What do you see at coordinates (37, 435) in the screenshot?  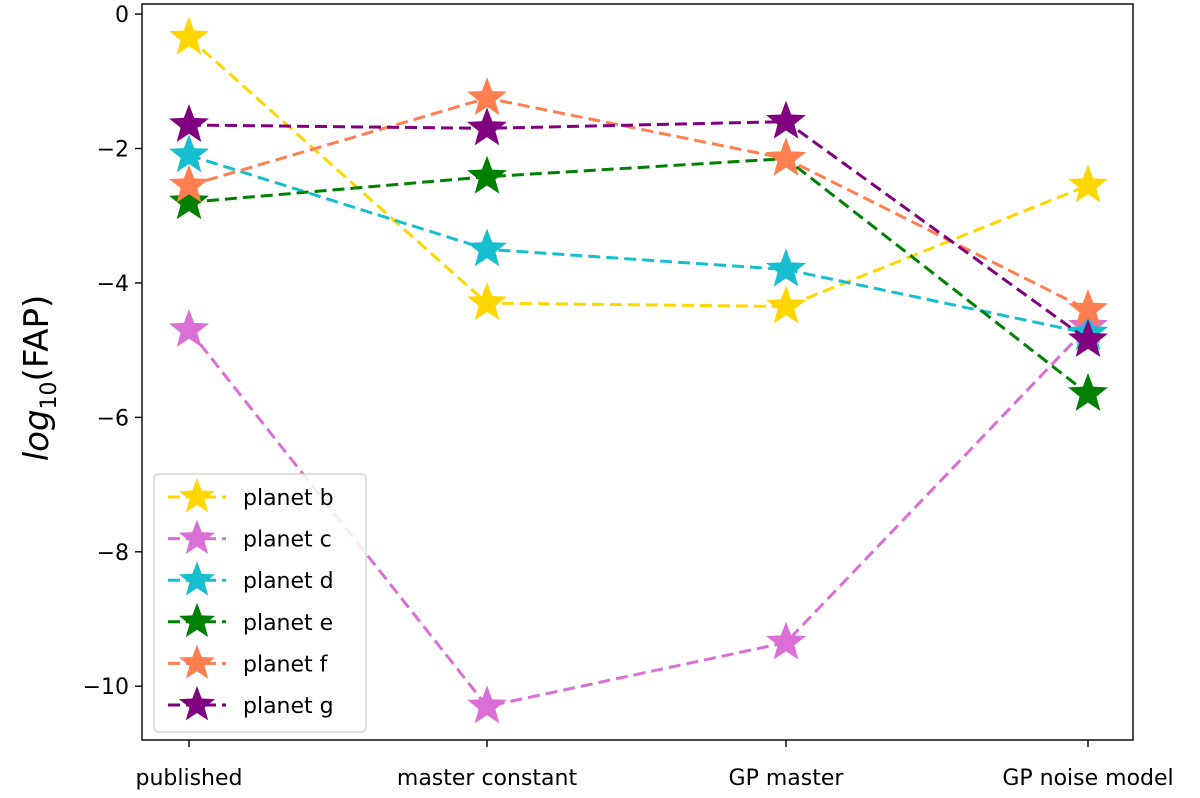 I see `y-axis-label-main: log` at bounding box center [37, 435].